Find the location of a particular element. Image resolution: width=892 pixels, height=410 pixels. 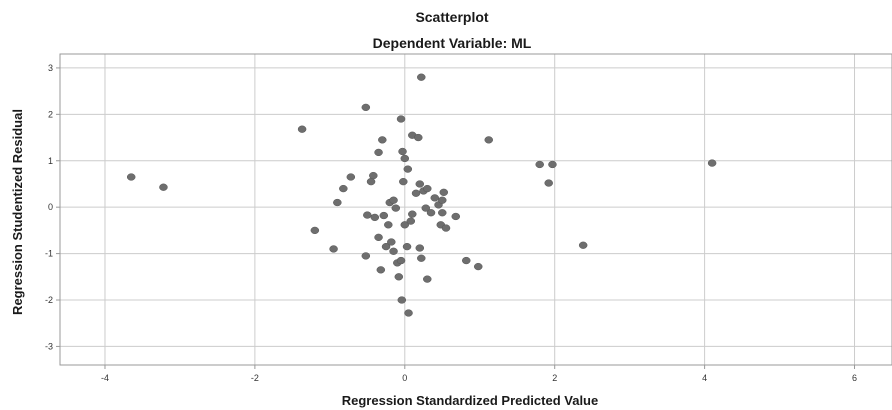

chart-subtitle: Dependent Variable: ML is located at coordinates (452, 43).